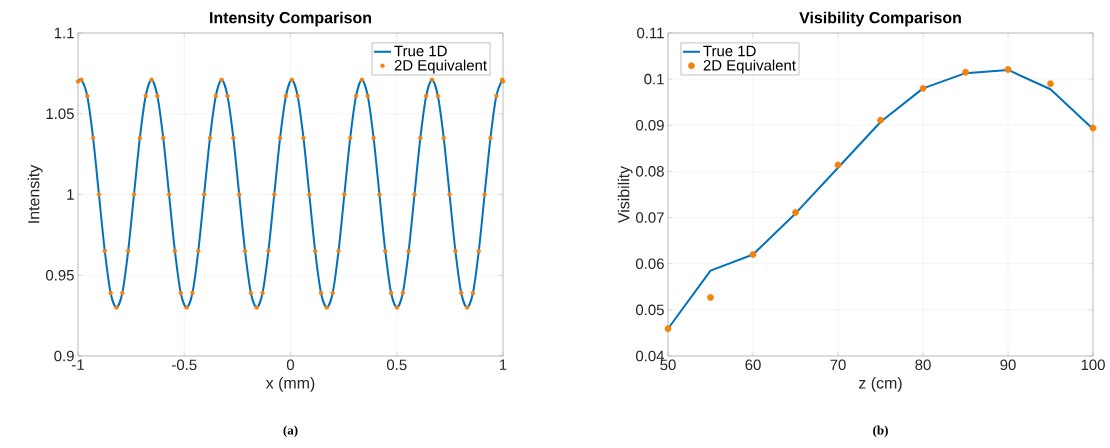 The image size is (1110, 448). What do you see at coordinates (625, 194) in the screenshot?
I see `y-axis-title: Visibility` at bounding box center [625, 194].